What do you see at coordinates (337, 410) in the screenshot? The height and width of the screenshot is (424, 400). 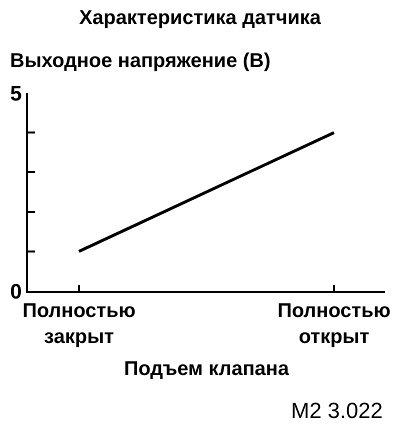 I see `text: M2 3.022` at bounding box center [337, 410].